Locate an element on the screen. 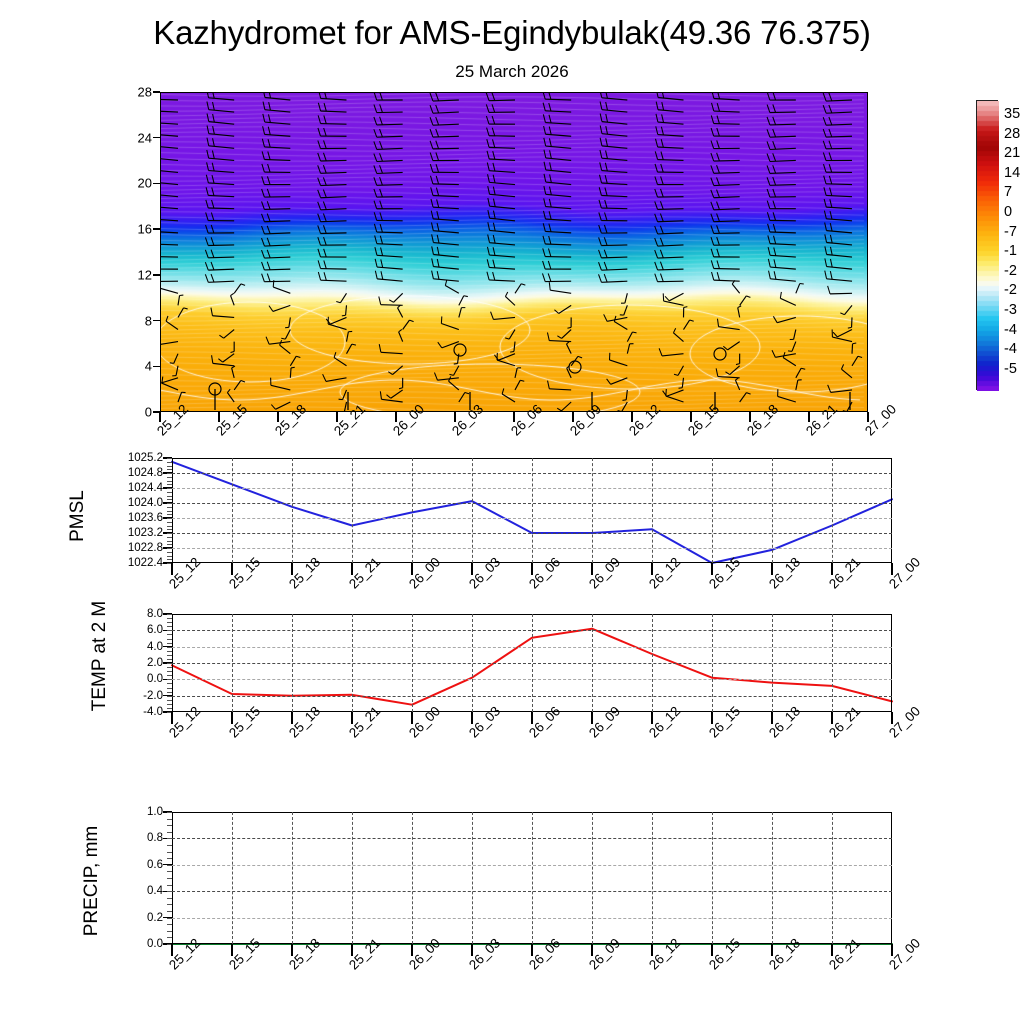 The height and width of the screenshot is (1024, 1024). colorbar-tick-label: -2 is located at coordinates (1010, 270).